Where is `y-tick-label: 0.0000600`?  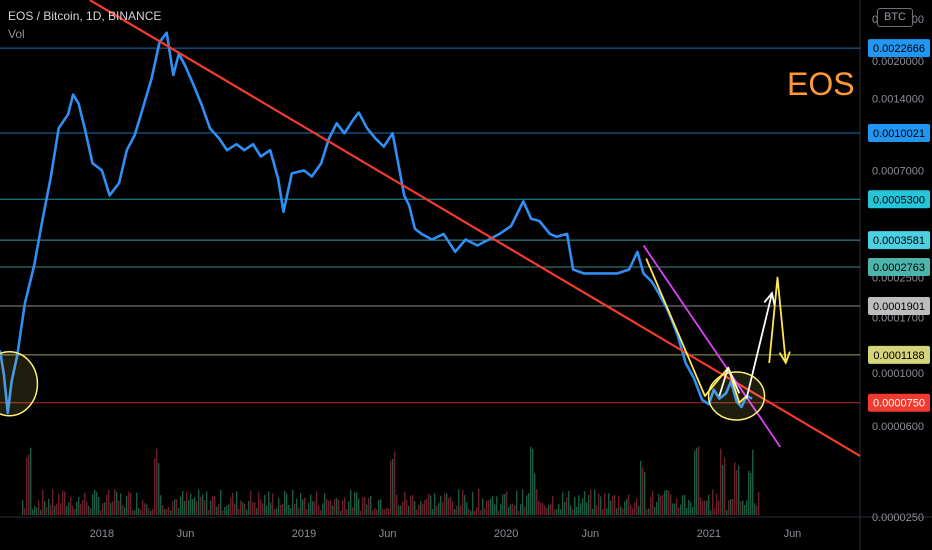 y-tick-label: 0.0000600 is located at coordinates (898, 427).